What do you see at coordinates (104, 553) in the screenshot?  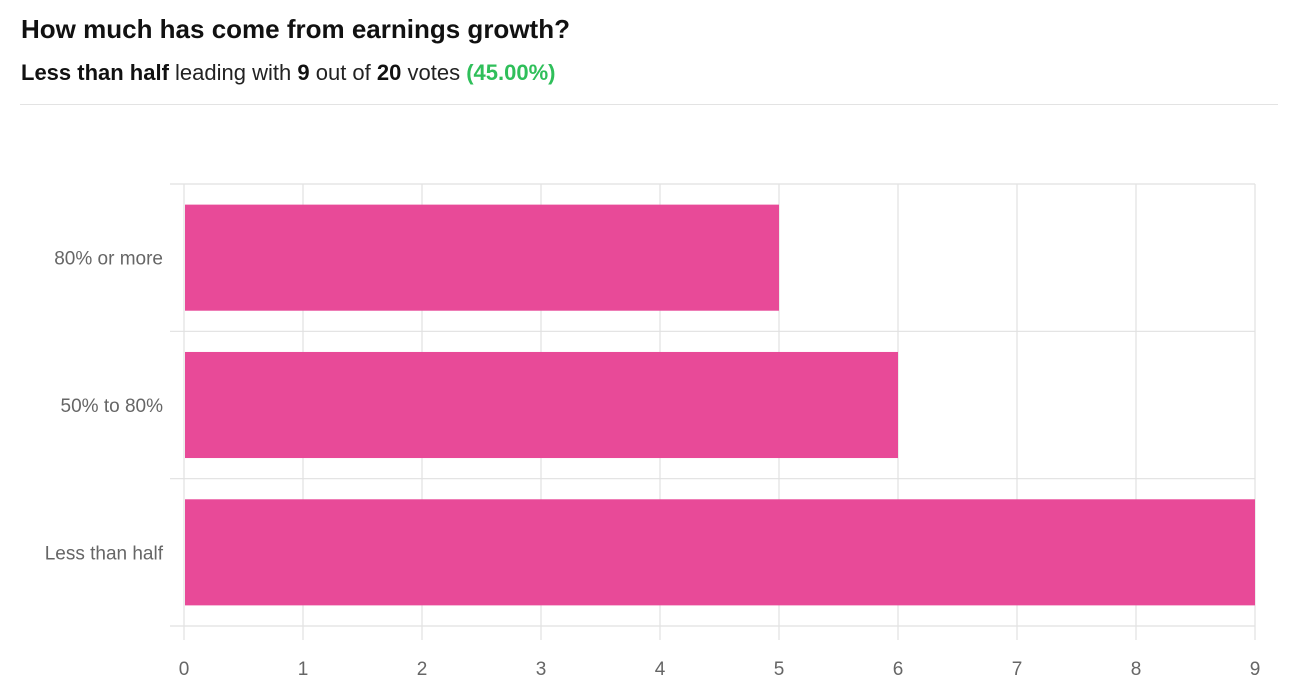 I see `category-label: Less than half` at bounding box center [104, 553].